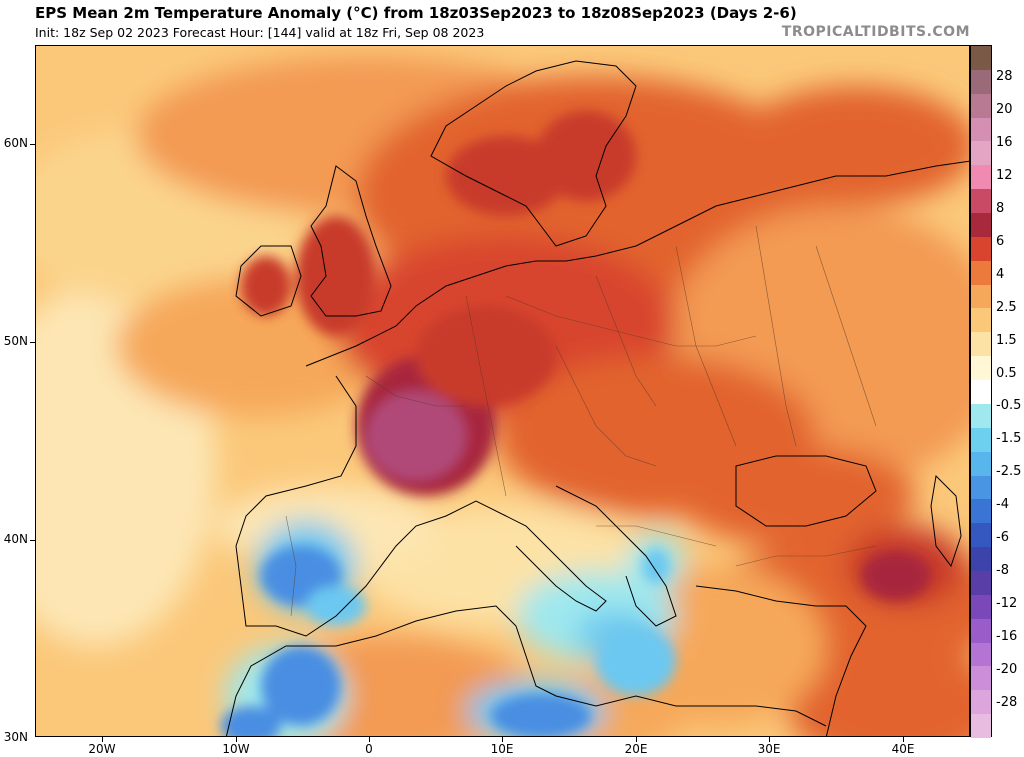  Describe the element at coordinates (1000, 241) in the screenshot. I see `colorbar-label: 6` at that location.